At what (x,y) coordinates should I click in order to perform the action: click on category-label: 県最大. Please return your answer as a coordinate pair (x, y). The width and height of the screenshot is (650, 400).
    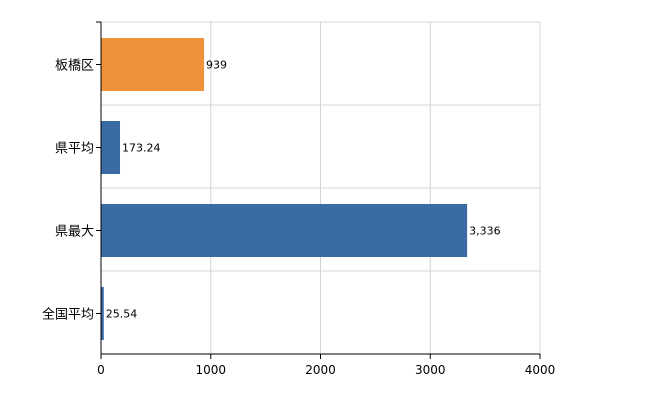
    Looking at the image, I should click on (74, 232).